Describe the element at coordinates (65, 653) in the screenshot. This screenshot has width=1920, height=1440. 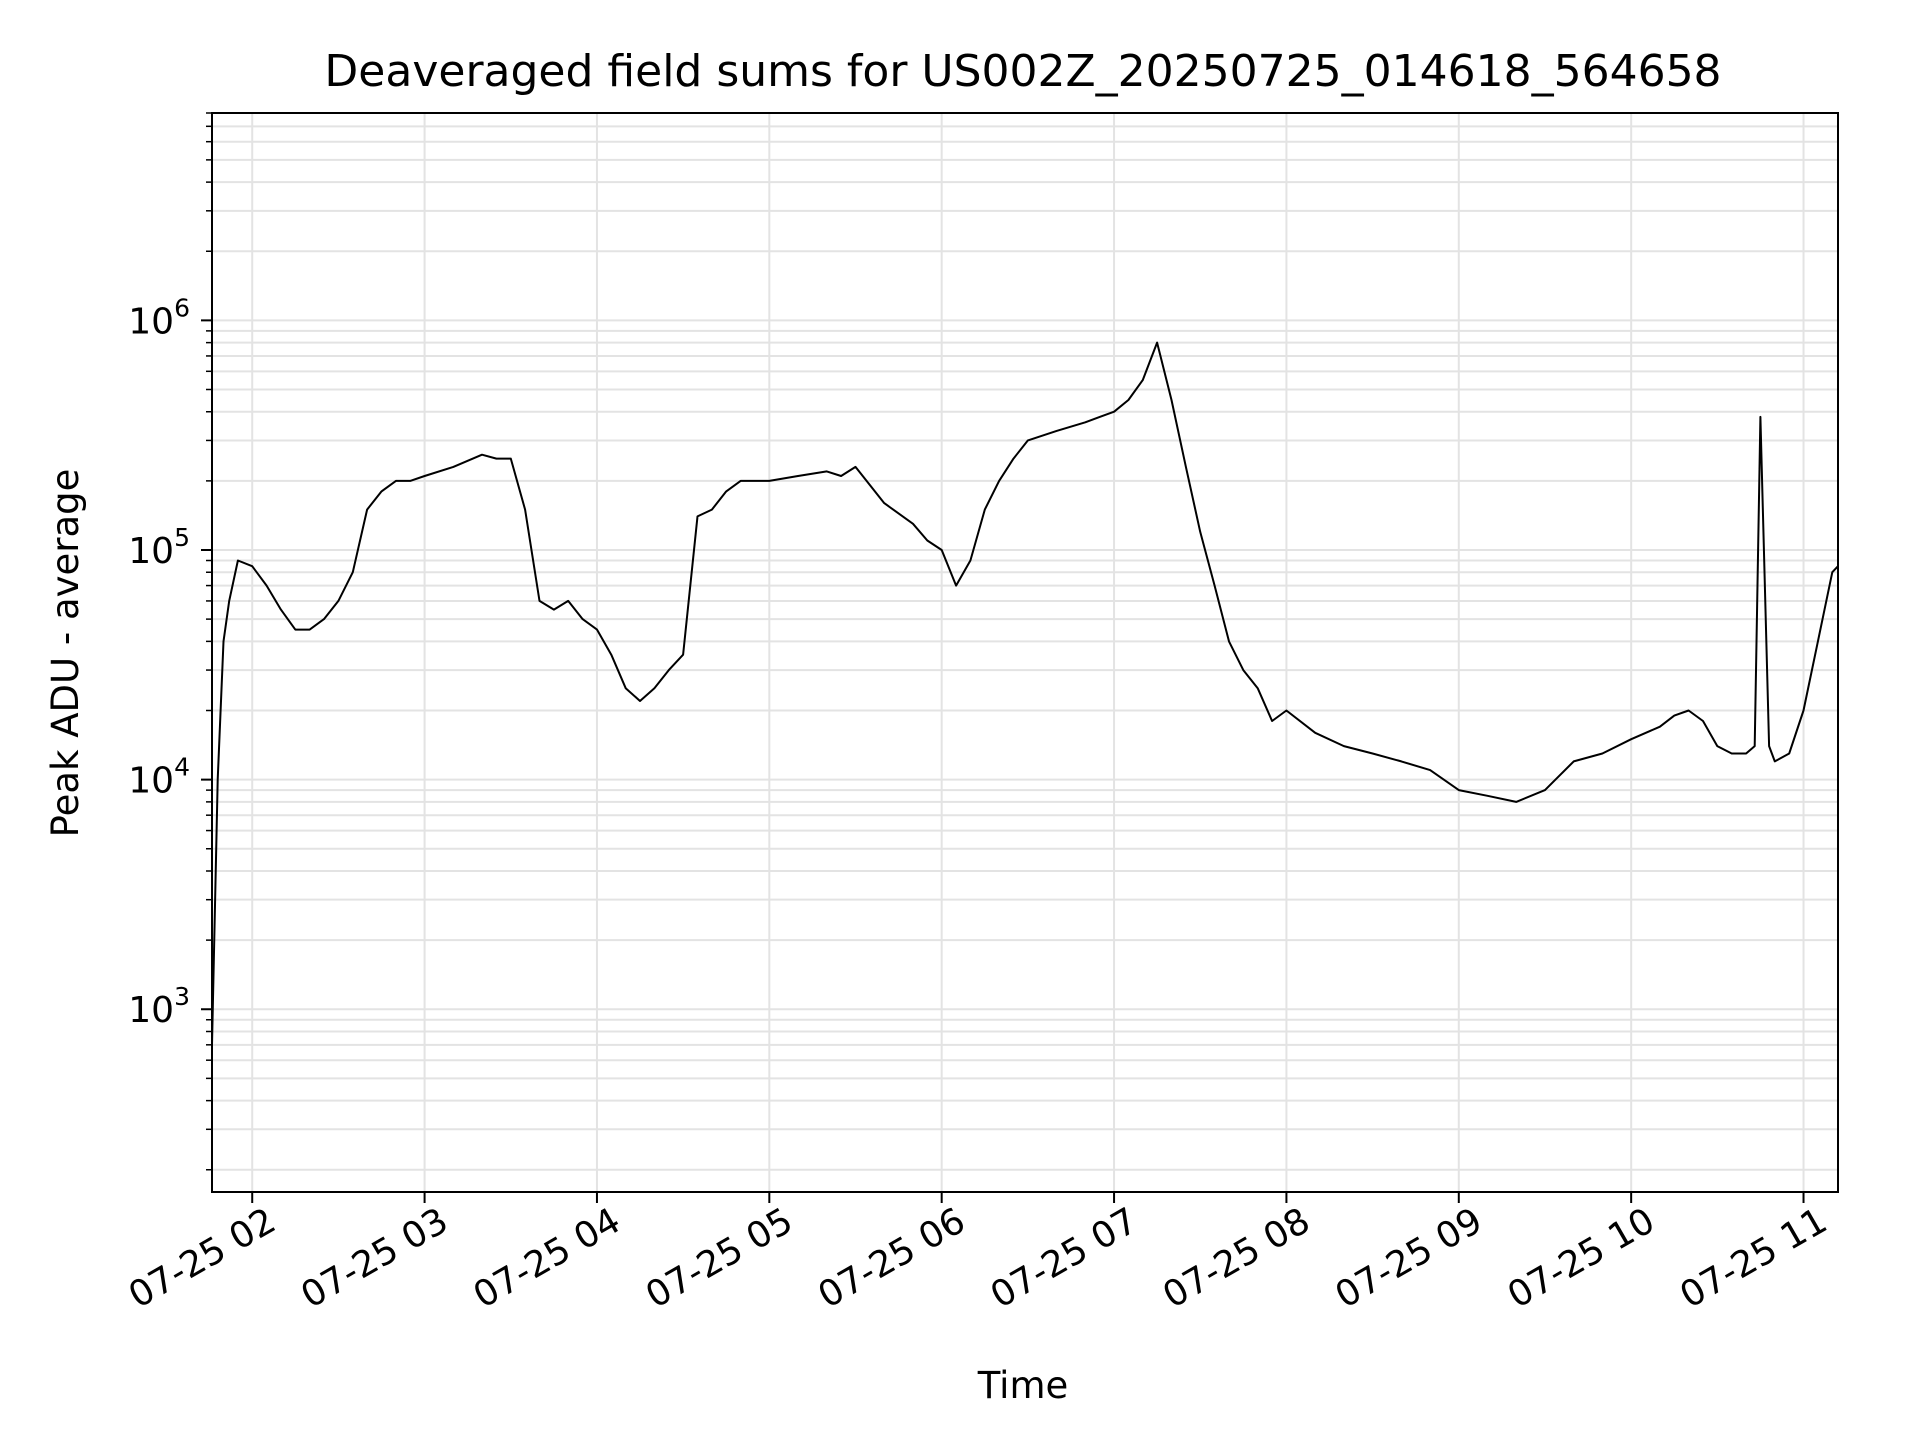
I see `y-axis-label: Peak ADU - average` at that location.